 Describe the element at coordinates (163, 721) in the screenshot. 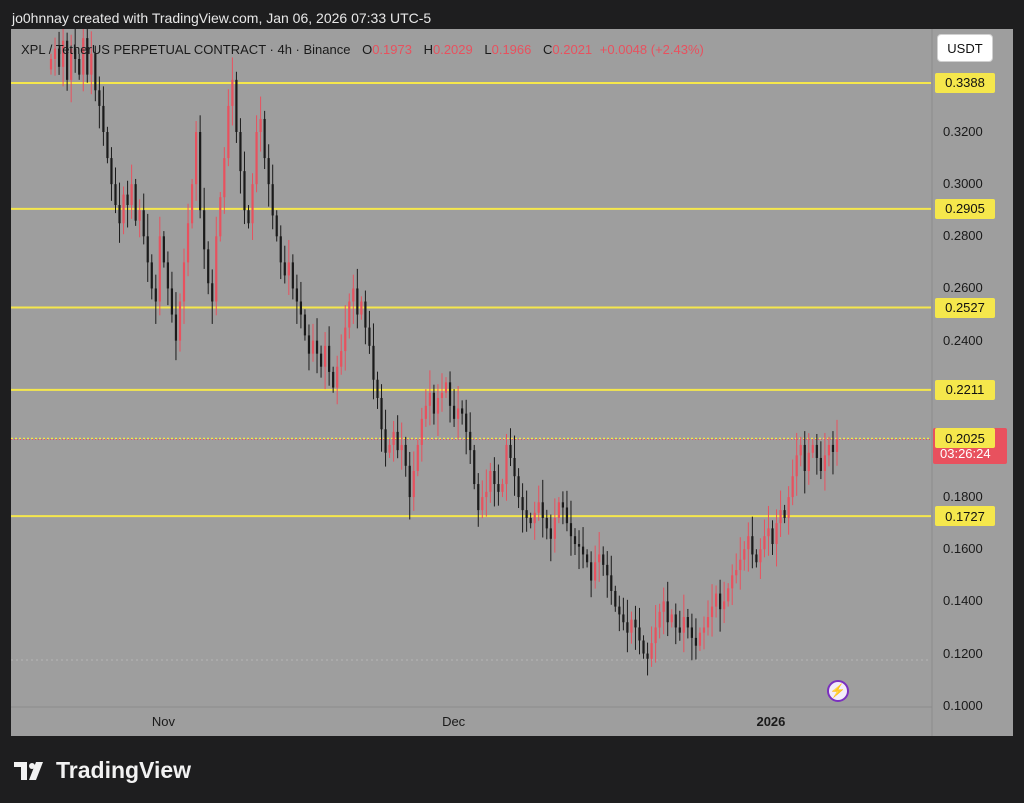

I see `x-tick-label: Nov` at that location.